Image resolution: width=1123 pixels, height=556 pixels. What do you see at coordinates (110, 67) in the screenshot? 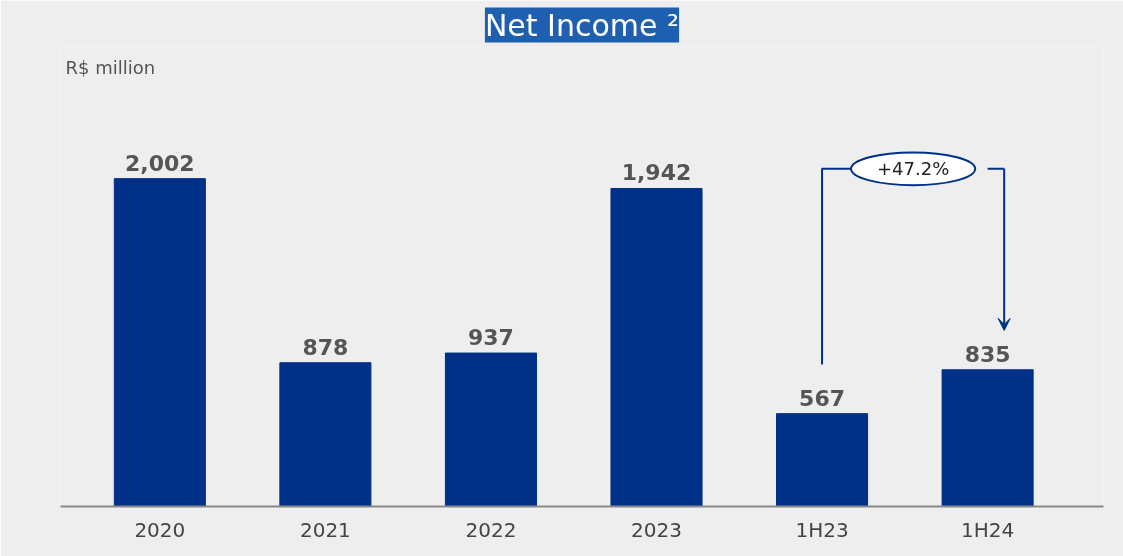
I see `text: R$ million` at bounding box center [110, 67].